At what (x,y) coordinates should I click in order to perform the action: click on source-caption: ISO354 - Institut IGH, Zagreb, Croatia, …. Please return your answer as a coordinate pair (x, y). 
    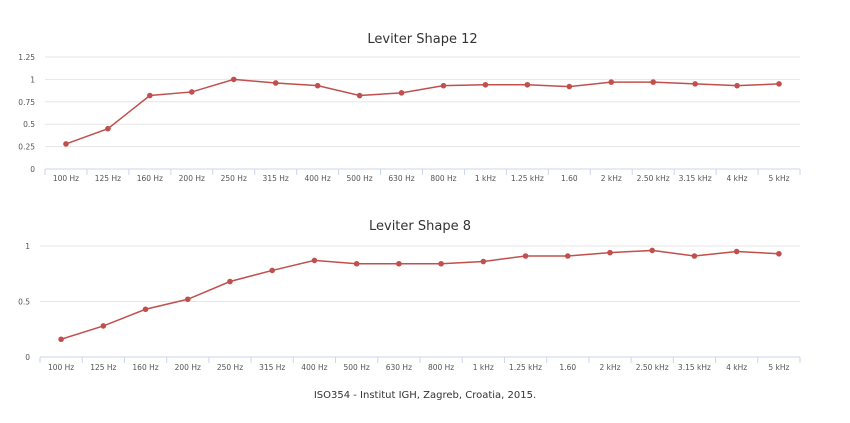
    Looking at the image, I should click on (425, 395).